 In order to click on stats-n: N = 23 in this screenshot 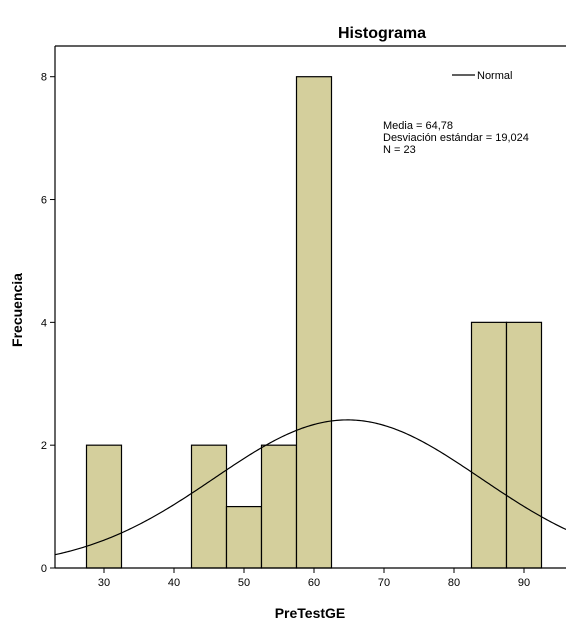, I will do `click(399, 150)`.